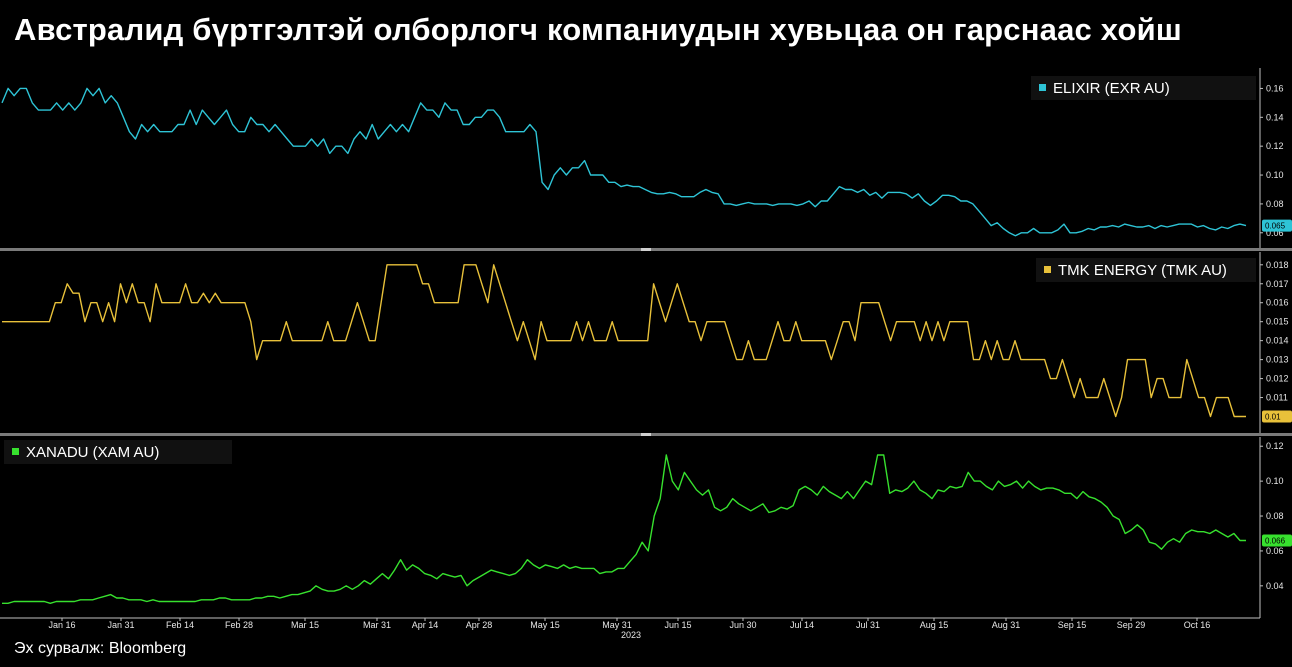  What do you see at coordinates (1277, 265) in the screenshot?
I see `y-tick-label: 0.018` at bounding box center [1277, 265].